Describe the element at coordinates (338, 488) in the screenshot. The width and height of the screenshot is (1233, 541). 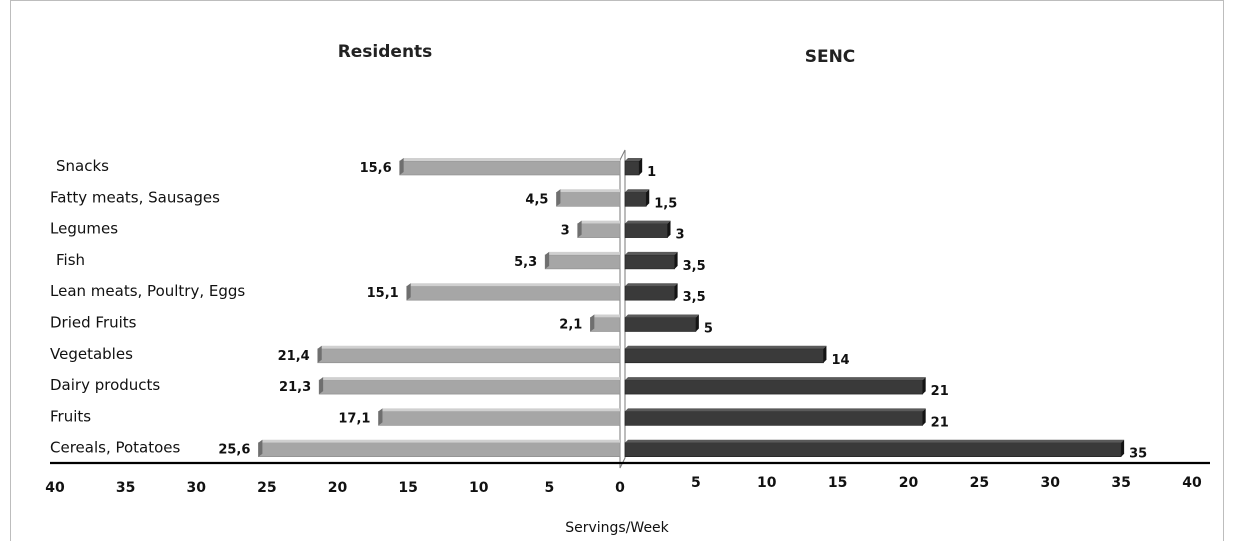
I see `x-tick-left-20: 20` at that location.